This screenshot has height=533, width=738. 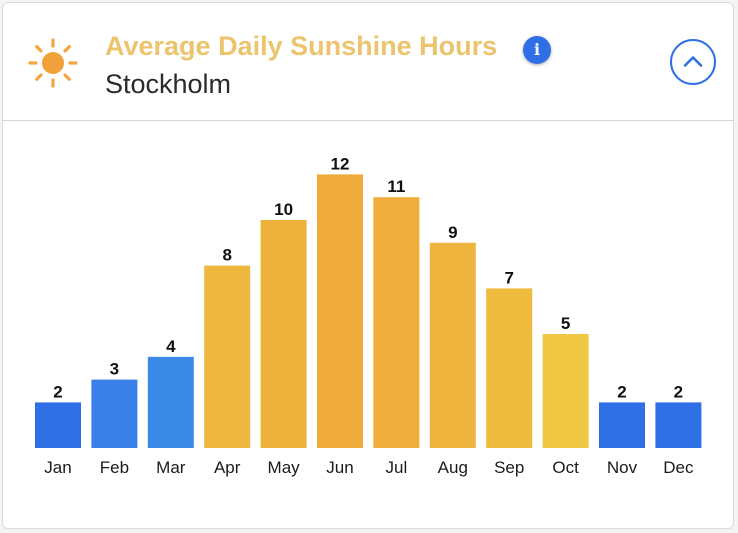 I want to click on collapse-button, so click(x=693, y=62).